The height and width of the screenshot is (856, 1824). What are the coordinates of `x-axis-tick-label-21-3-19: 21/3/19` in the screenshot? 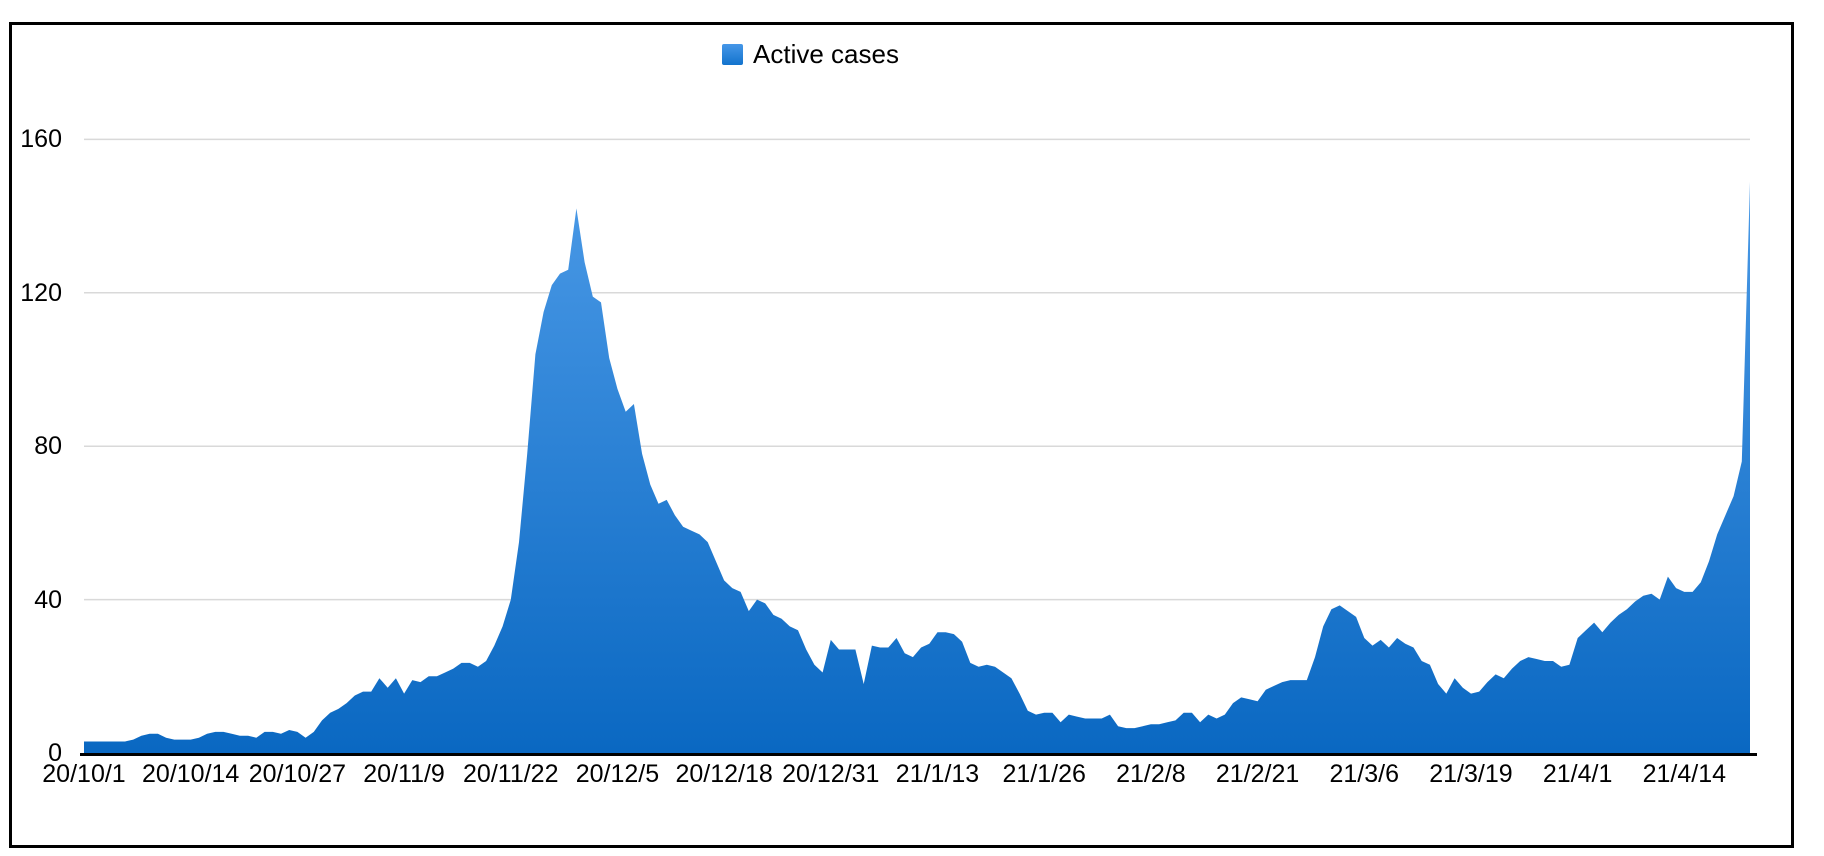 It's located at (1471, 774).